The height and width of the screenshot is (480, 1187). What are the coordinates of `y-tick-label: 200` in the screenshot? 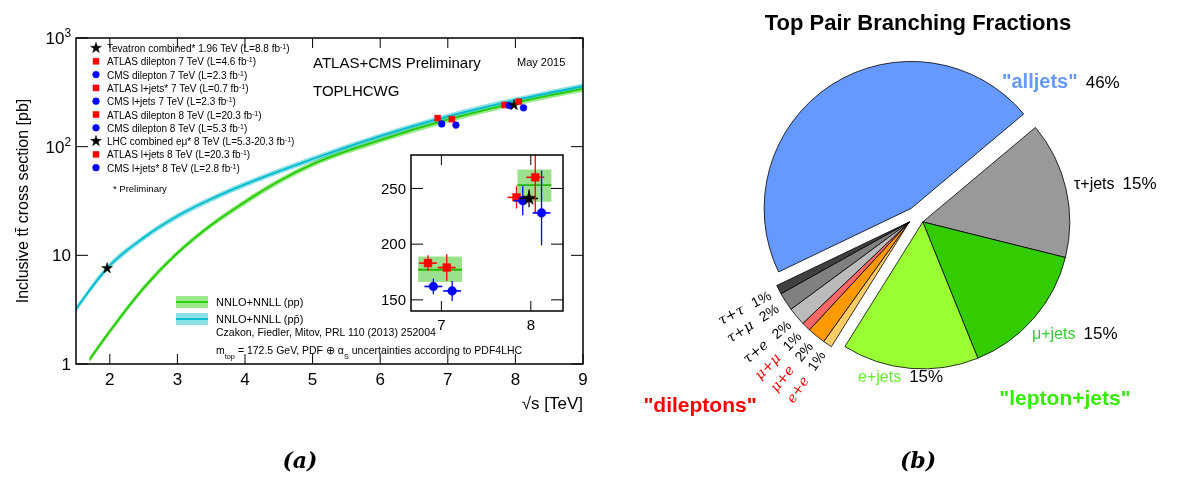 It's located at (393, 244).